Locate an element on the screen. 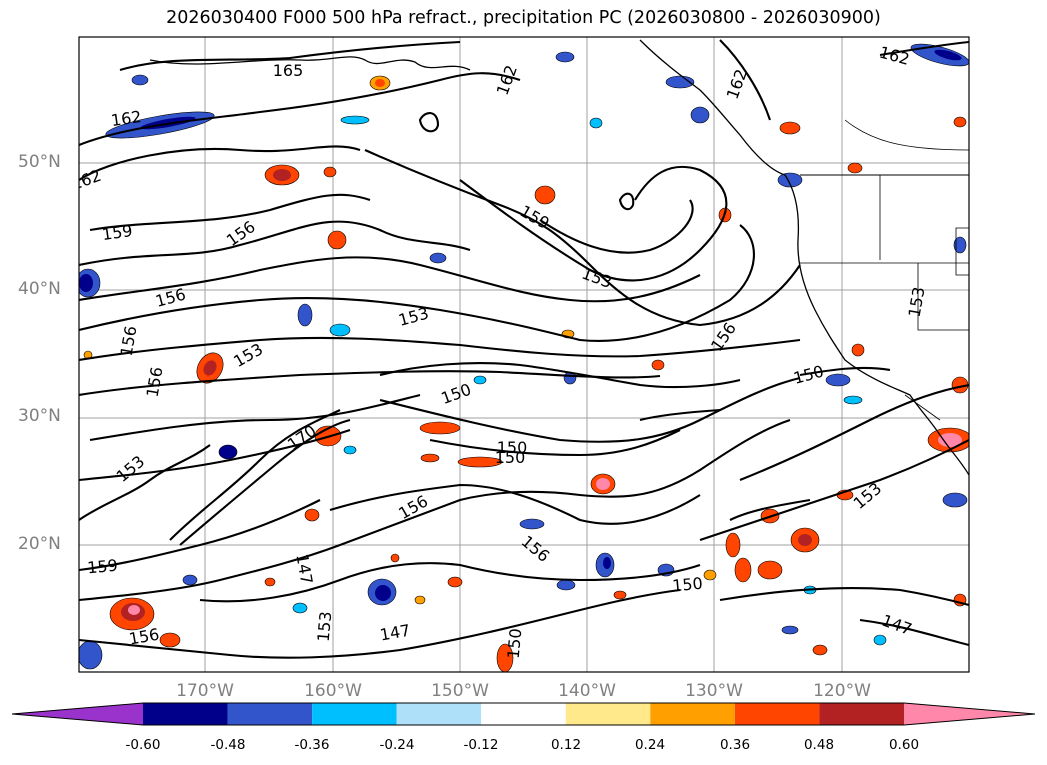  contour-label-159-a: 159 is located at coordinates (117, 232).